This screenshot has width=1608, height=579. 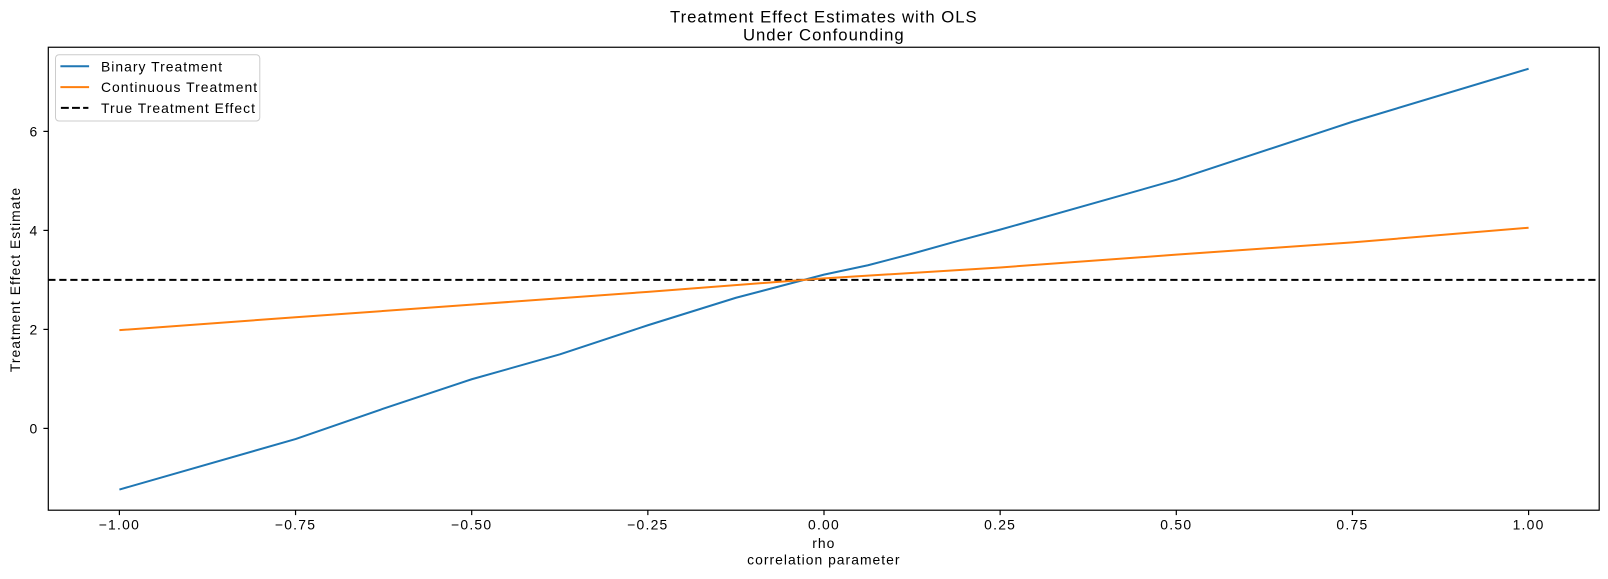 What do you see at coordinates (179, 87) in the screenshot?
I see `svg-text: Continuous Treatment` at bounding box center [179, 87].